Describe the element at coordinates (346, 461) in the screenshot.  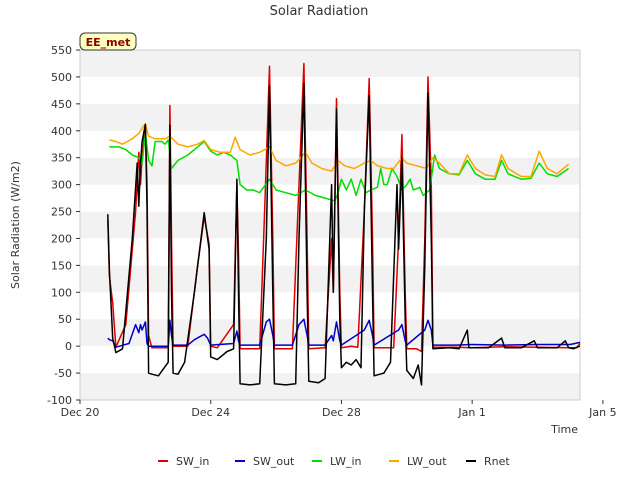
I see `legend-label: LW_in` at that location.